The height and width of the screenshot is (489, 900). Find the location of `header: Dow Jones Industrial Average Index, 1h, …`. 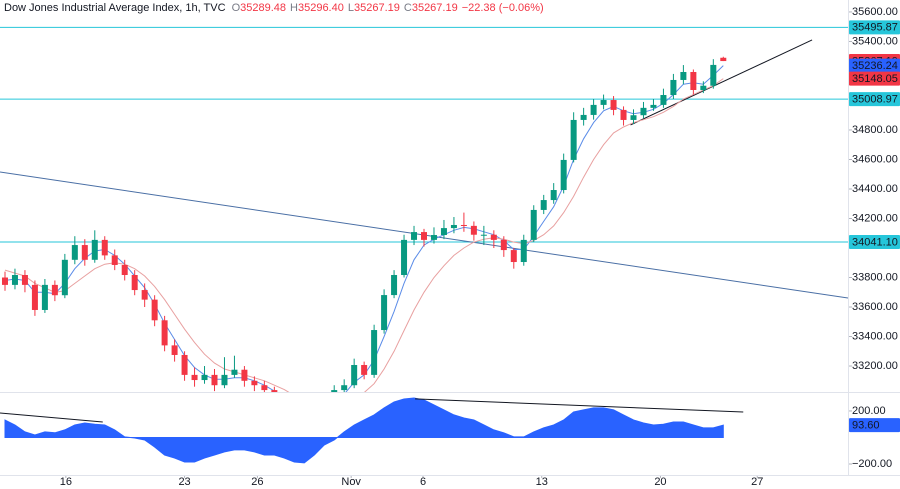

header: Dow Jones Industrial Average Index, 1h, … is located at coordinates (274, 8).